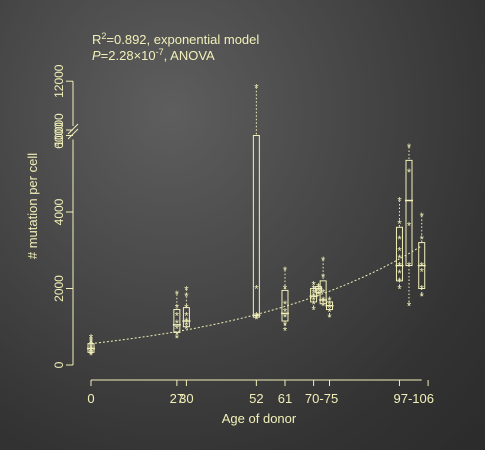 This screenshot has width=485, height=450. Describe the element at coordinates (285, 398) in the screenshot. I see `x-tick-61: 61` at that location.